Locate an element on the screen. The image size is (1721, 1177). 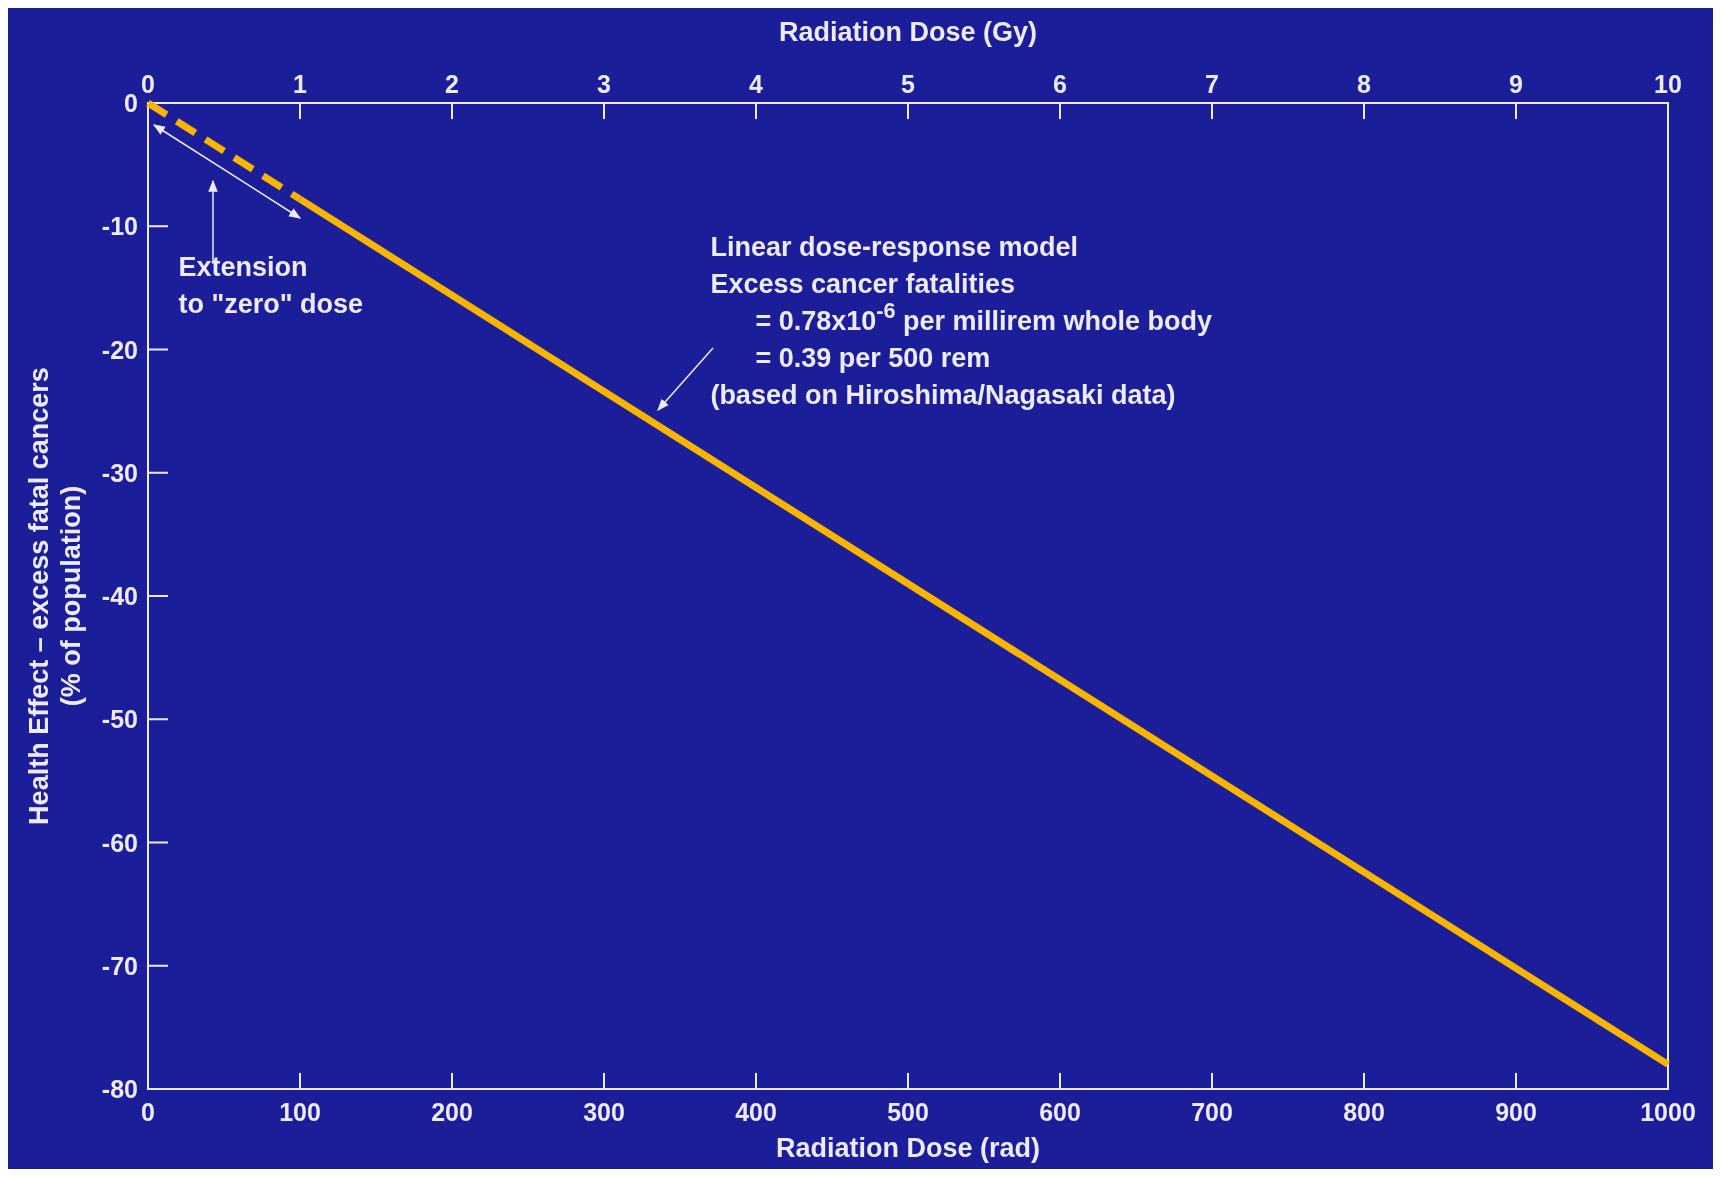
x2-tick-label: 10 is located at coordinates (1668, 84).